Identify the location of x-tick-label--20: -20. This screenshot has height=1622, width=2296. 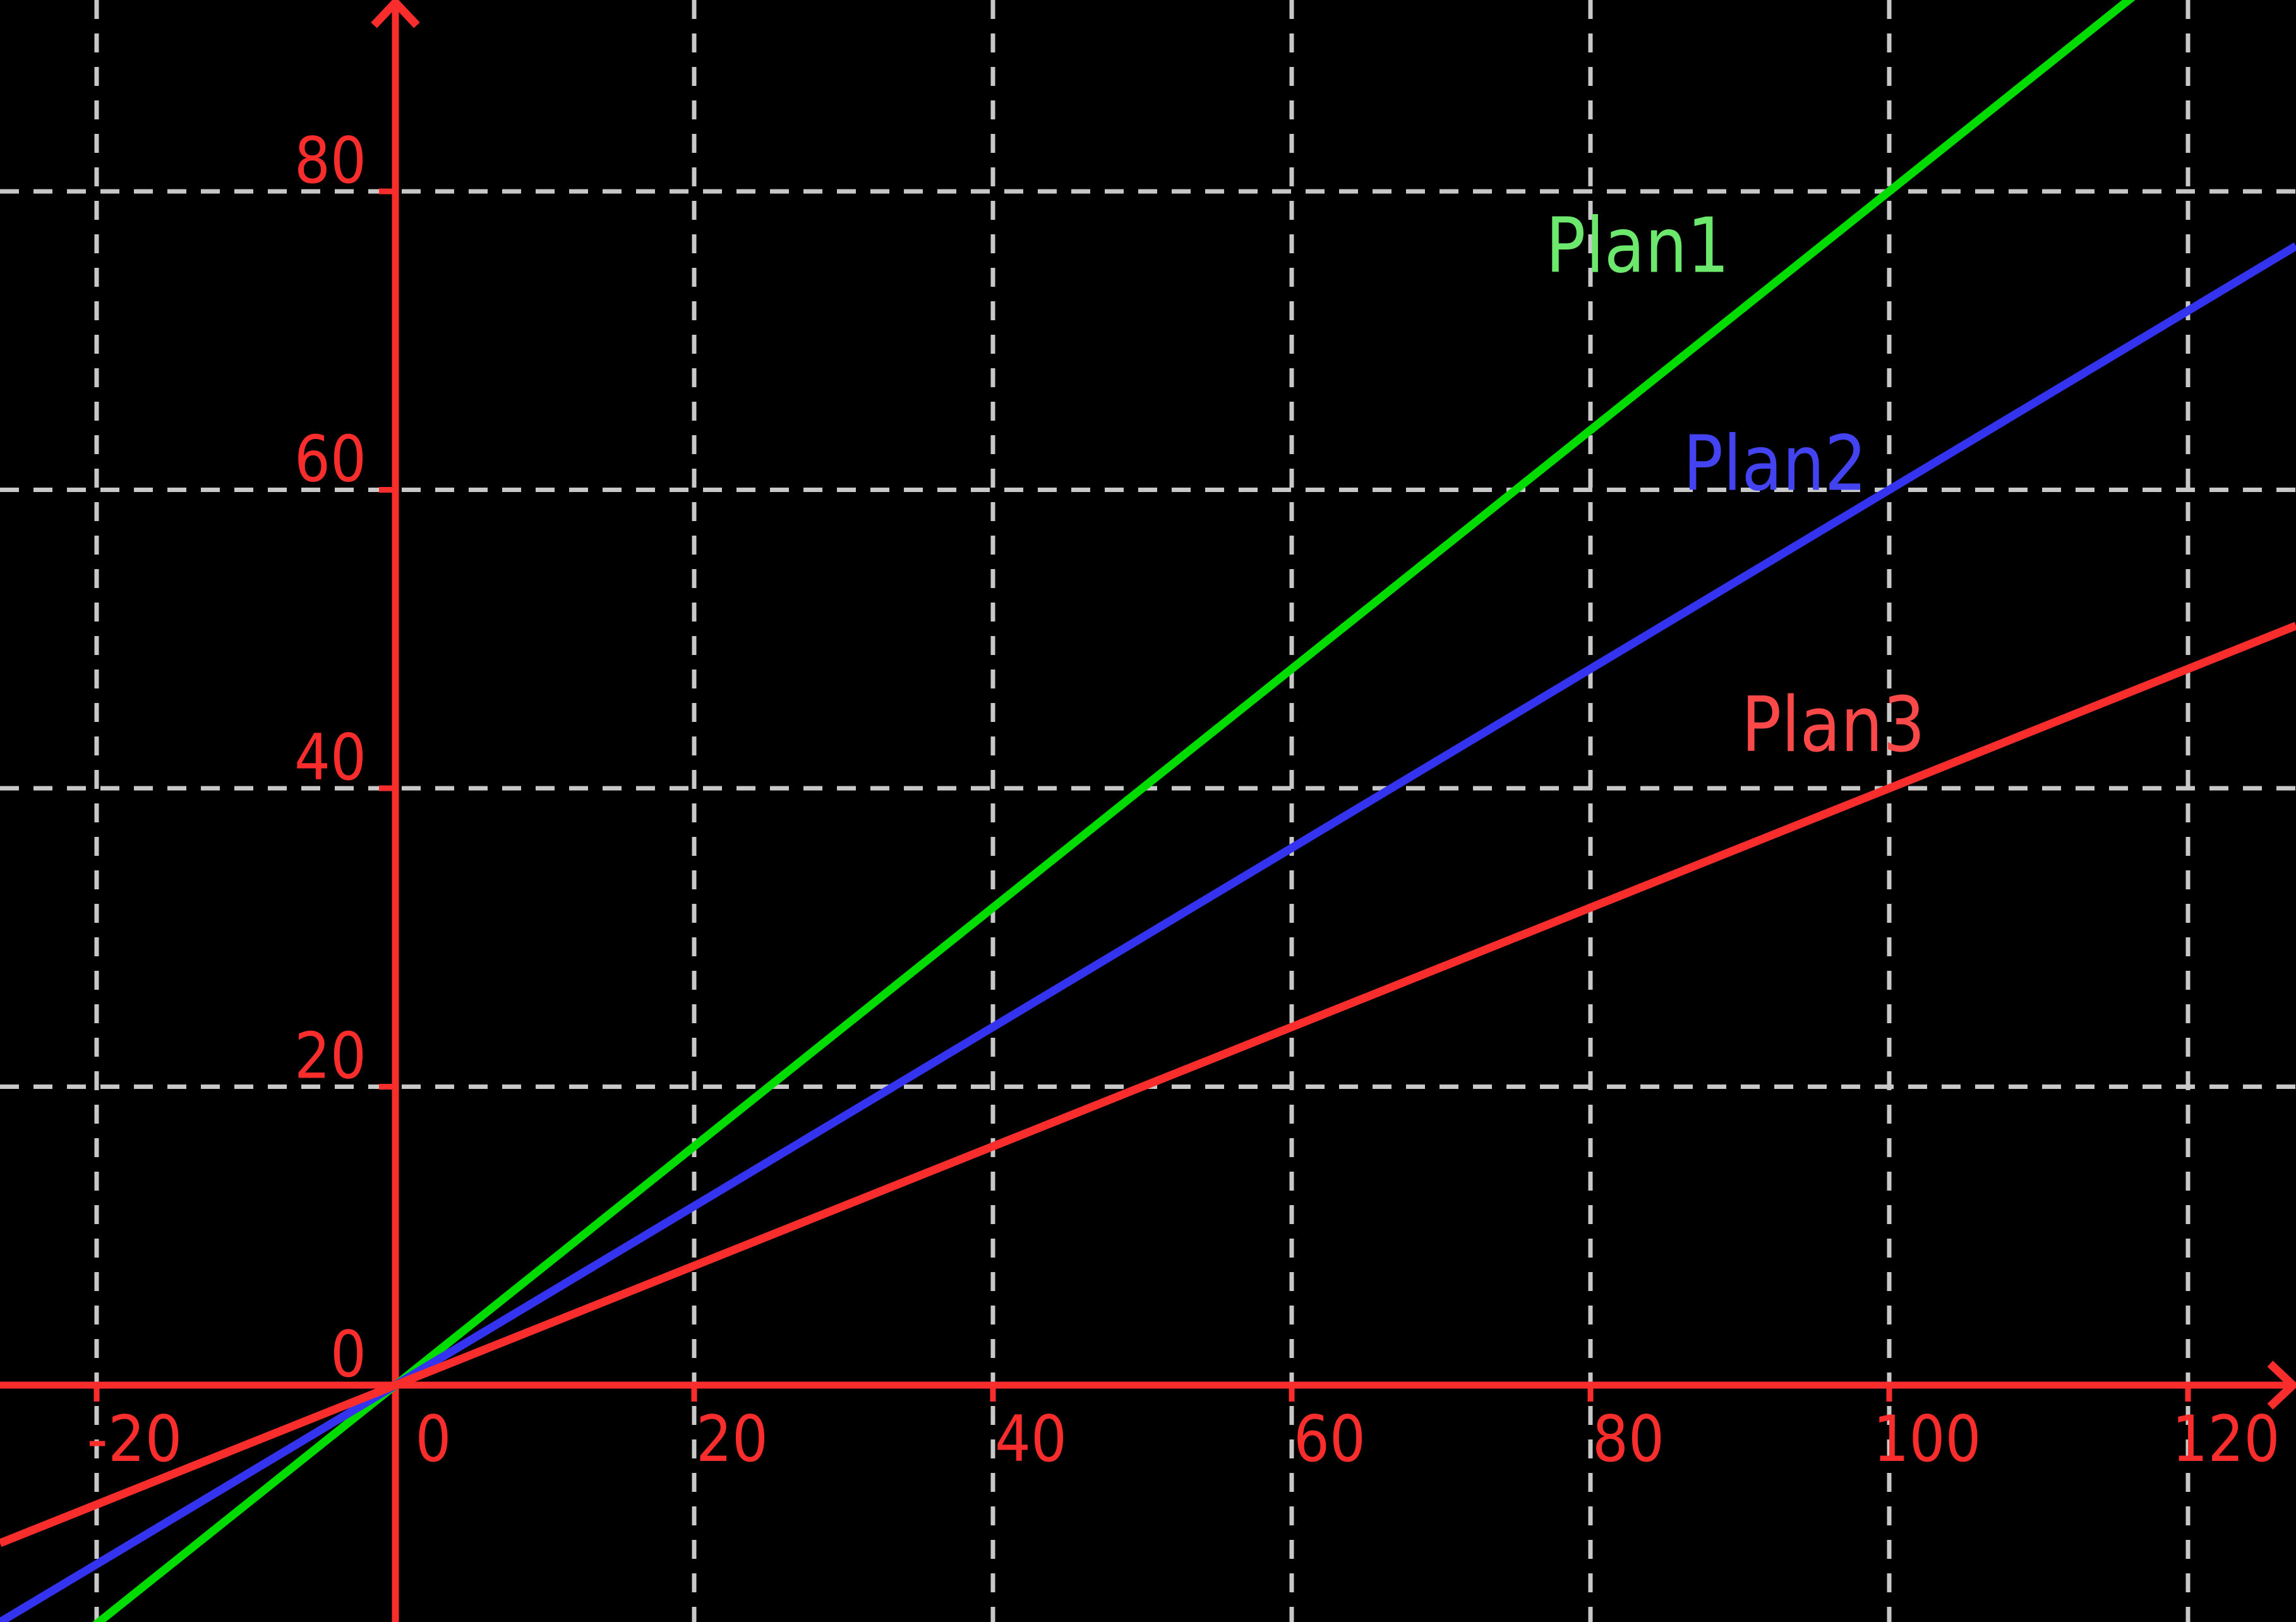
(135, 1439).